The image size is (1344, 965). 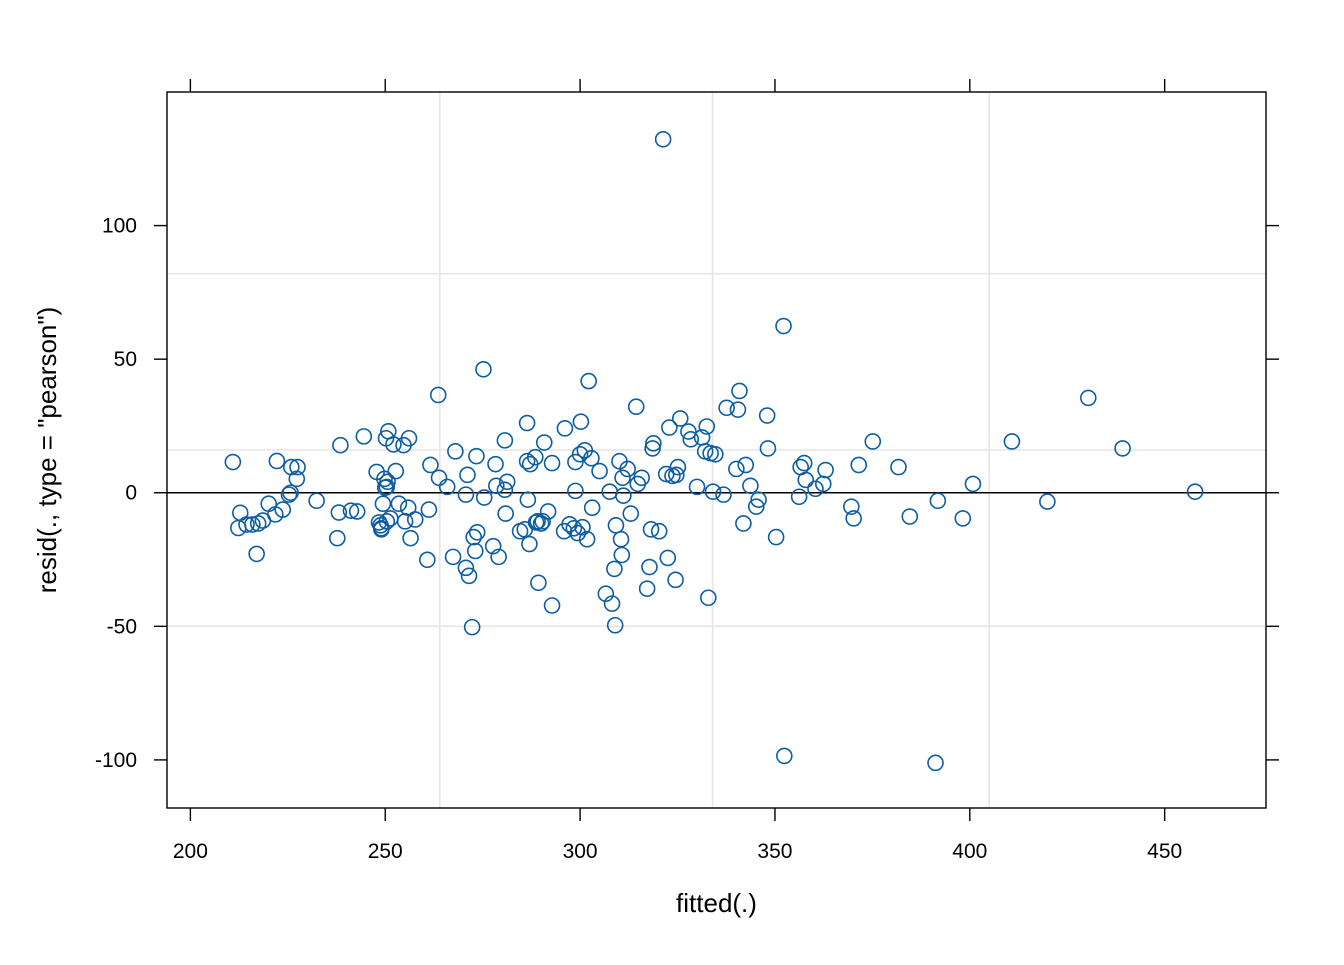 I want to click on x-tick-label: 250, so click(x=385, y=851).